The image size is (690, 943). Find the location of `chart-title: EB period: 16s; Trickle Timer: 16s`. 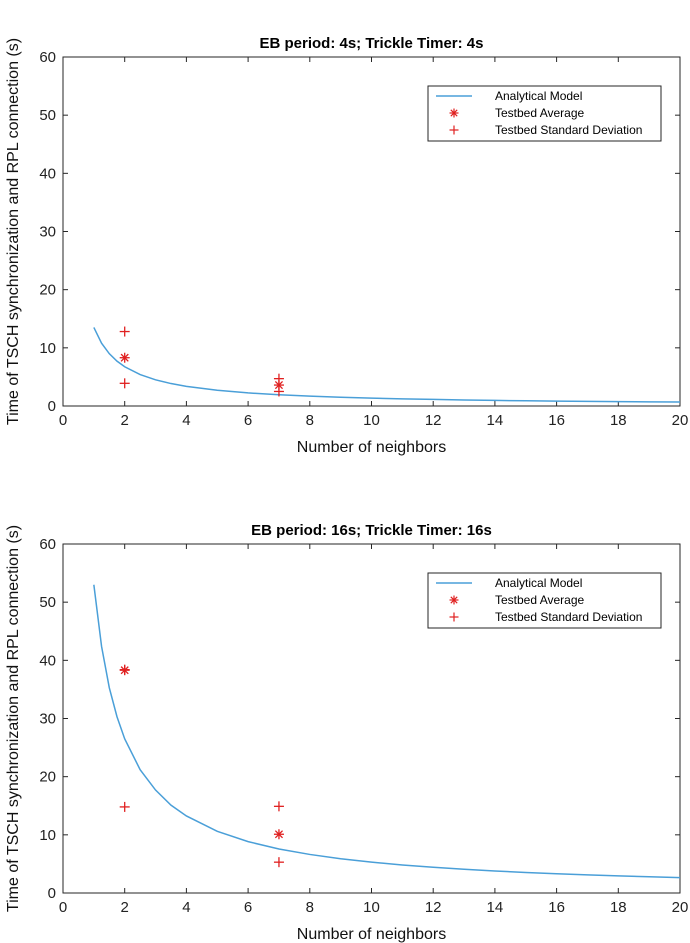

chart-title: EB period: 16s; Trickle Timer: 16s is located at coordinates (371, 530).